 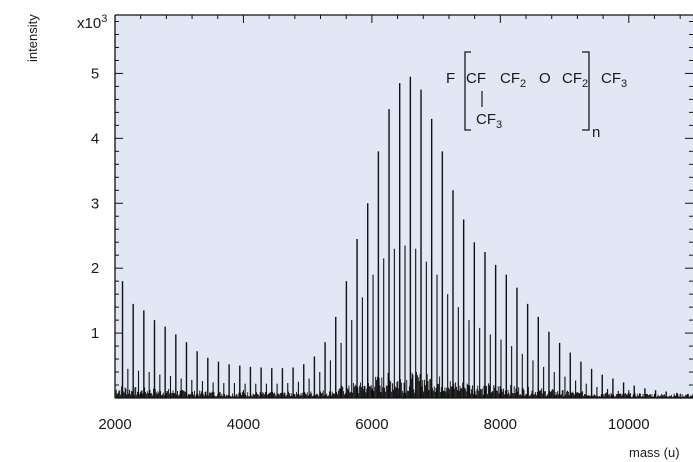 What do you see at coordinates (654, 452) in the screenshot?
I see `x-axis-label: mass (u)` at bounding box center [654, 452].